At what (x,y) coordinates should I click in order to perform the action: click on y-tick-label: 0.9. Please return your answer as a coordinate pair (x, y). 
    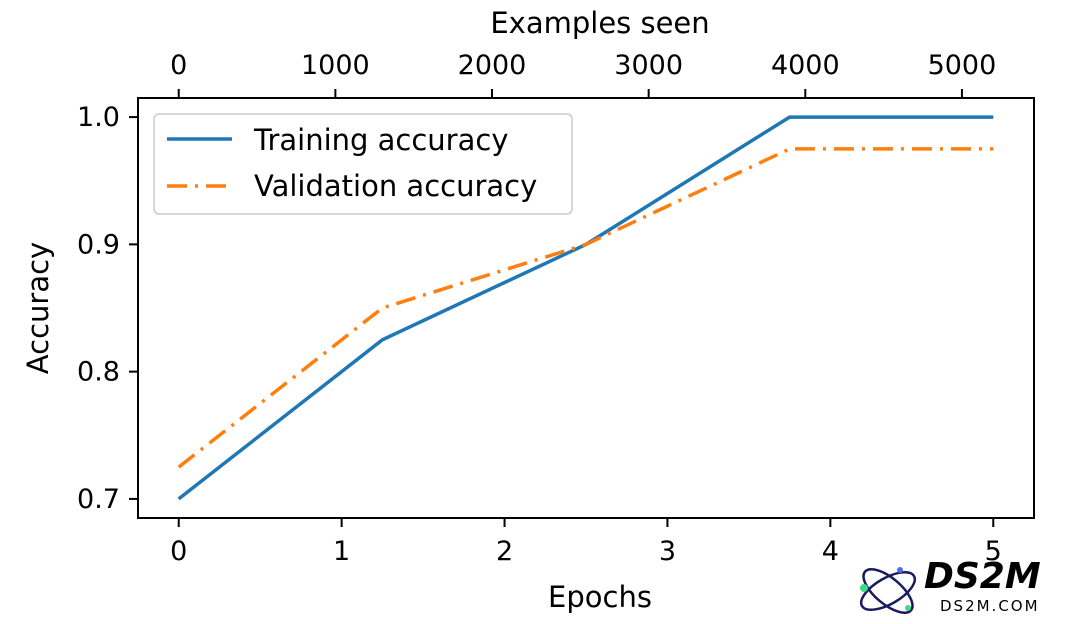
    Looking at the image, I should click on (98, 244).